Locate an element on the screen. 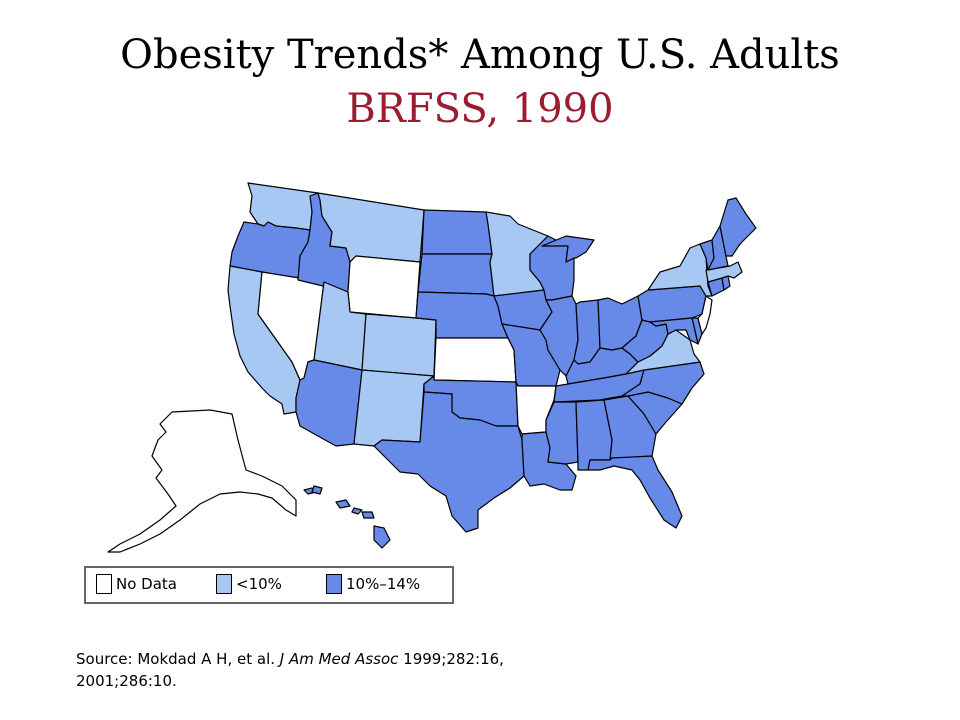 This screenshot has height=720, width=960. source-line2: 2001;286:10. is located at coordinates (126, 681).